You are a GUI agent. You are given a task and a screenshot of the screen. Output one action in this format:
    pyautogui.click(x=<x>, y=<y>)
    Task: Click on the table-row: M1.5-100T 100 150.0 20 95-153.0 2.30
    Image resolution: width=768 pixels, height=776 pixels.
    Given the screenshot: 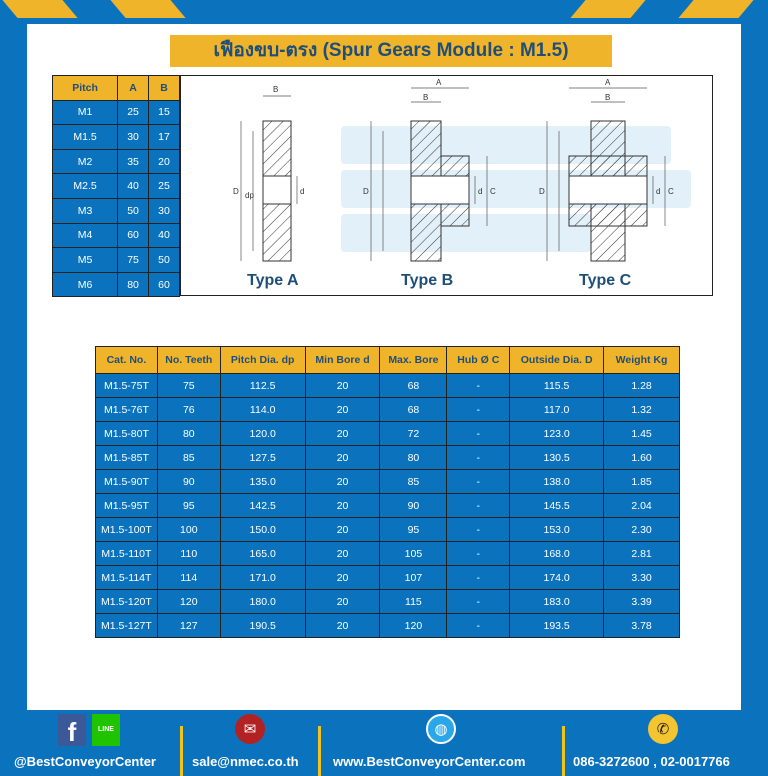 What is the action you would take?
    pyautogui.click(x=387, y=529)
    